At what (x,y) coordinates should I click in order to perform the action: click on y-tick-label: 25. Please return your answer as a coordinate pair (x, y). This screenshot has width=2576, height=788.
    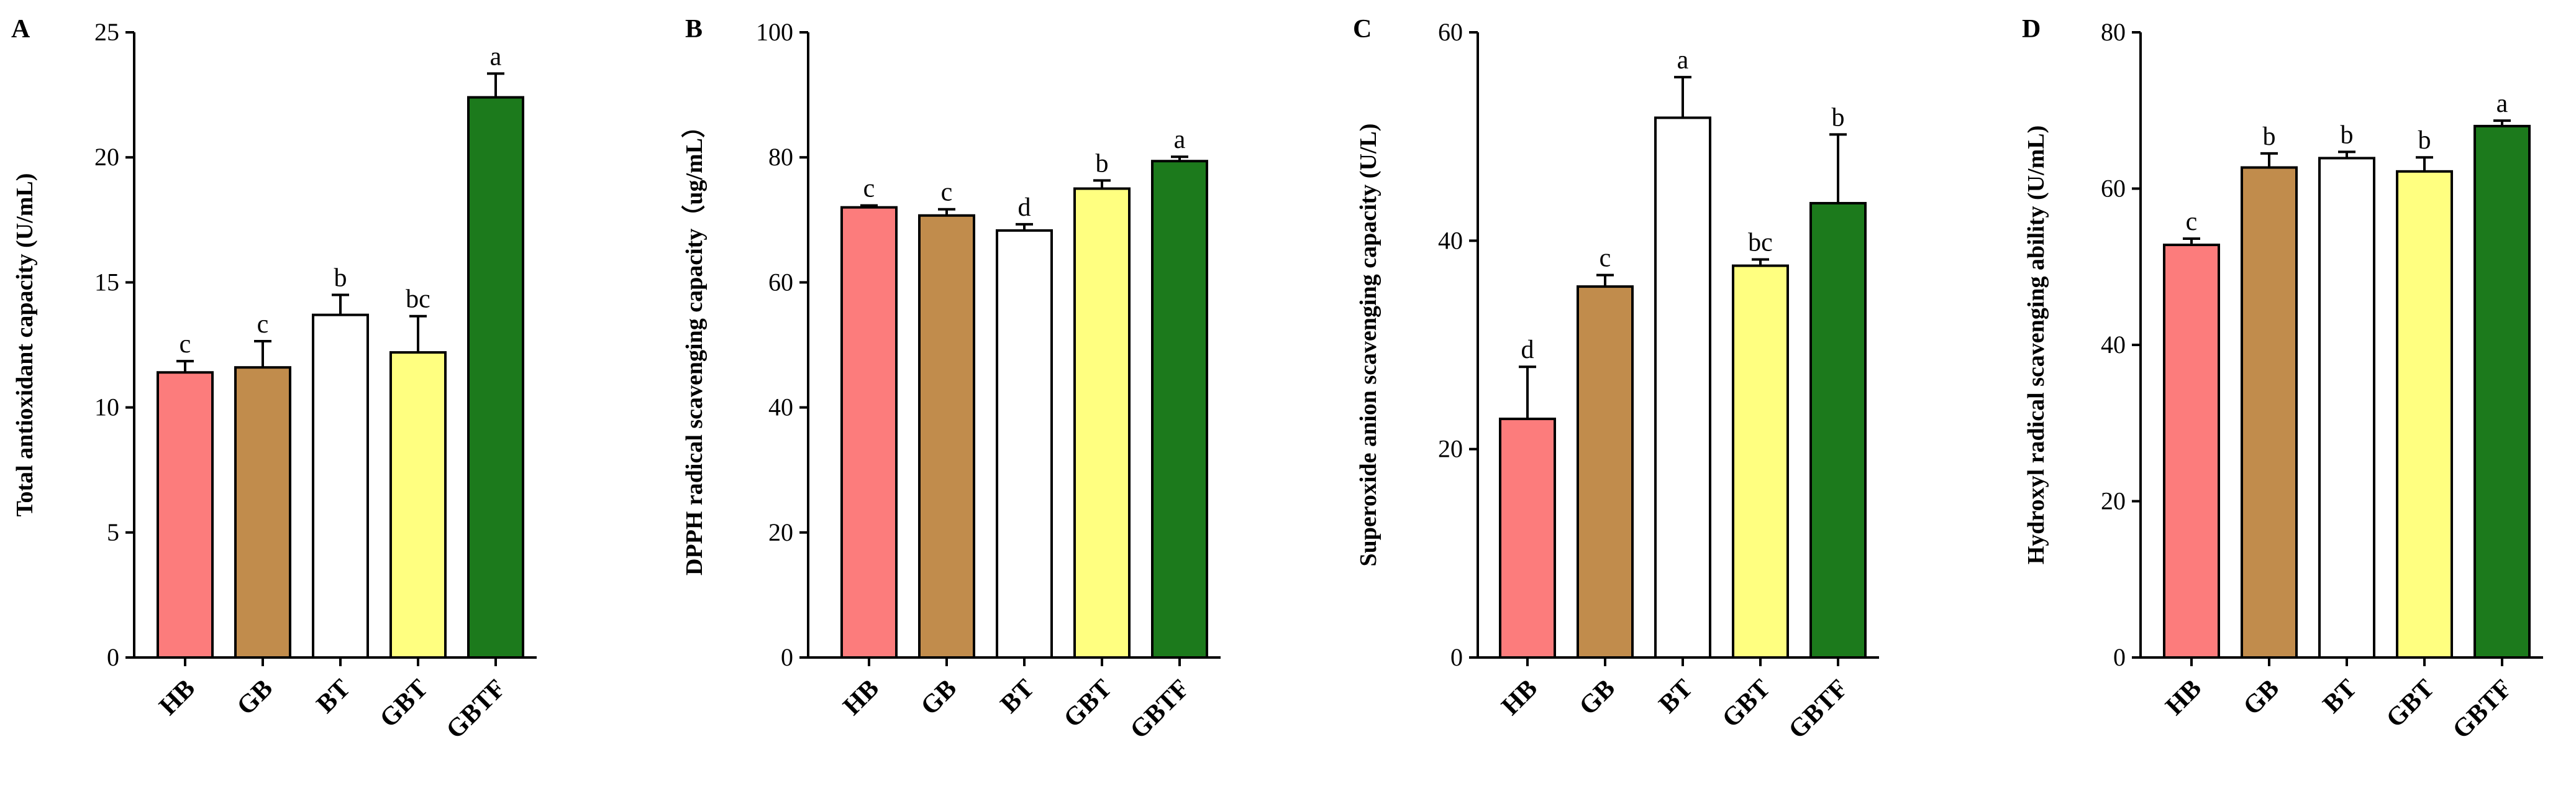
    Looking at the image, I should click on (106, 32).